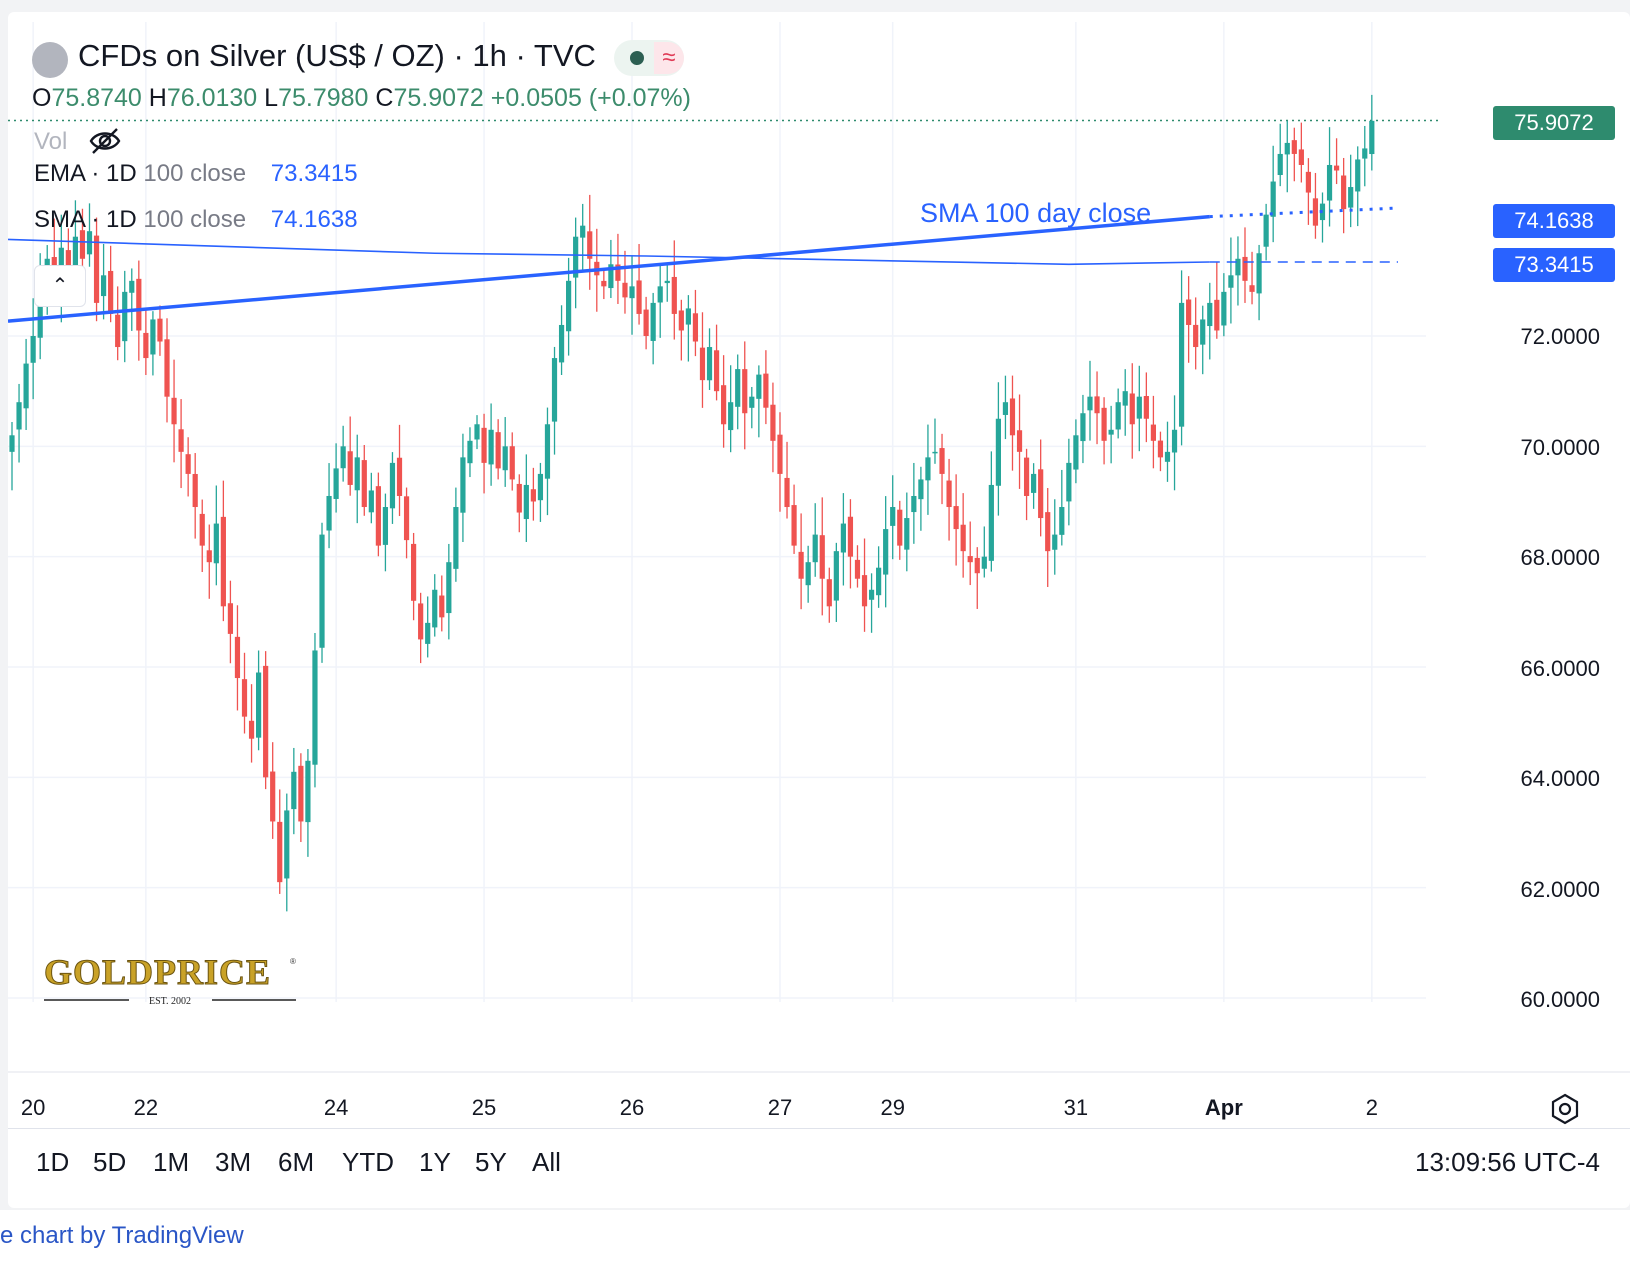  What do you see at coordinates (196, 220) in the screenshot?
I see `sma-legend: SMA · 1D 100 close 74.1638` at bounding box center [196, 220].